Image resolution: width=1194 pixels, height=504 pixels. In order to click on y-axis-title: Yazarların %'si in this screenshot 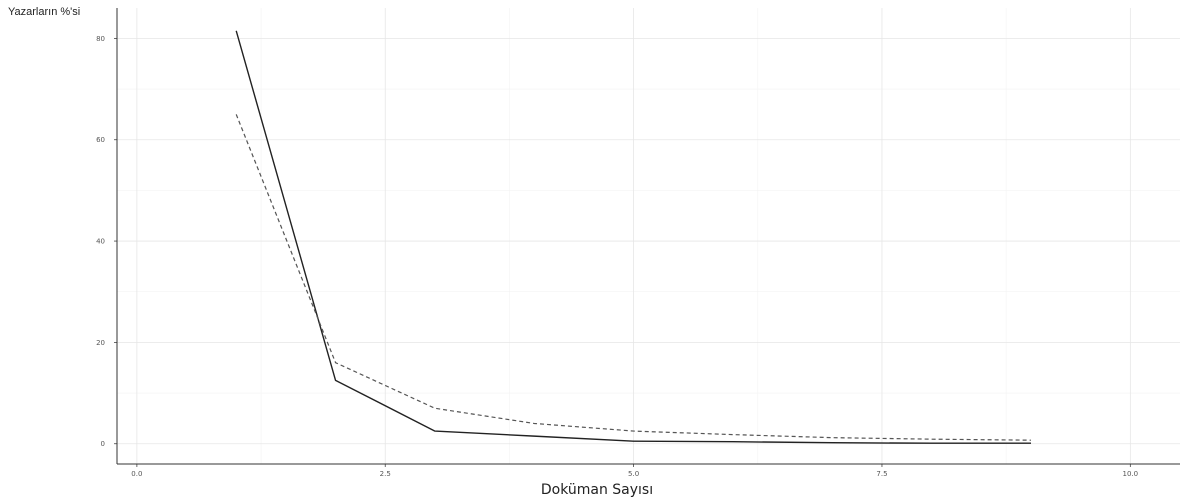, I will do `click(44, 12)`.